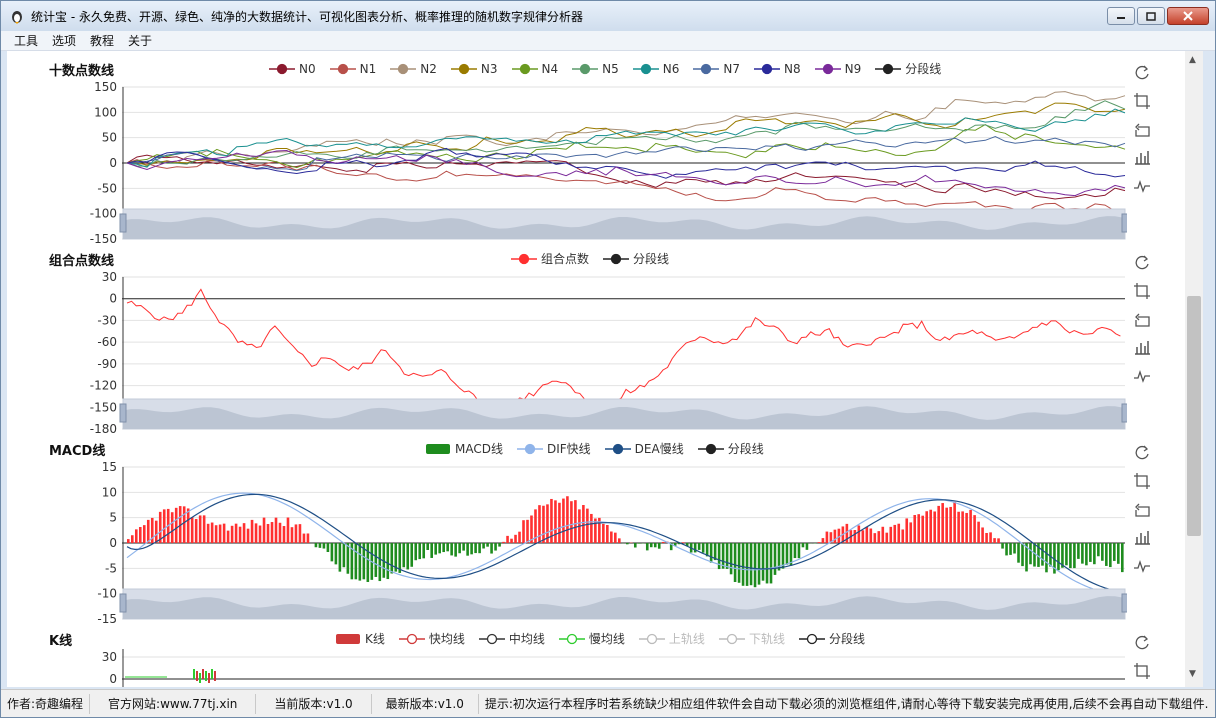 This screenshot has height=718, width=1216. What do you see at coordinates (644, 448) in the screenshot?
I see `legend-item: DEA慢线` at bounding box center [644, 448].